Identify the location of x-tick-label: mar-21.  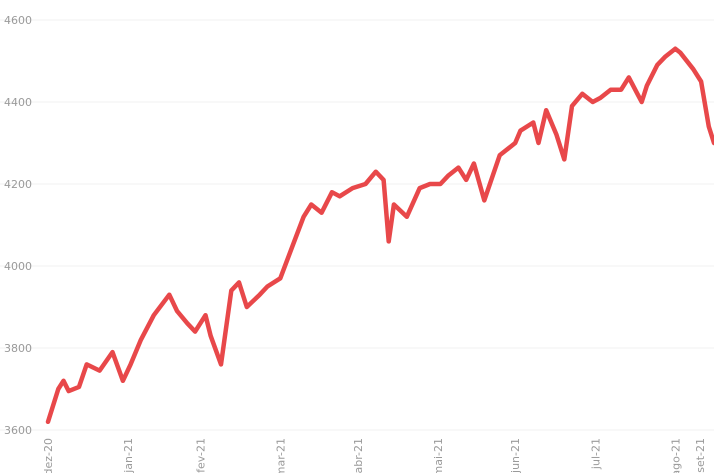
(280, 455).